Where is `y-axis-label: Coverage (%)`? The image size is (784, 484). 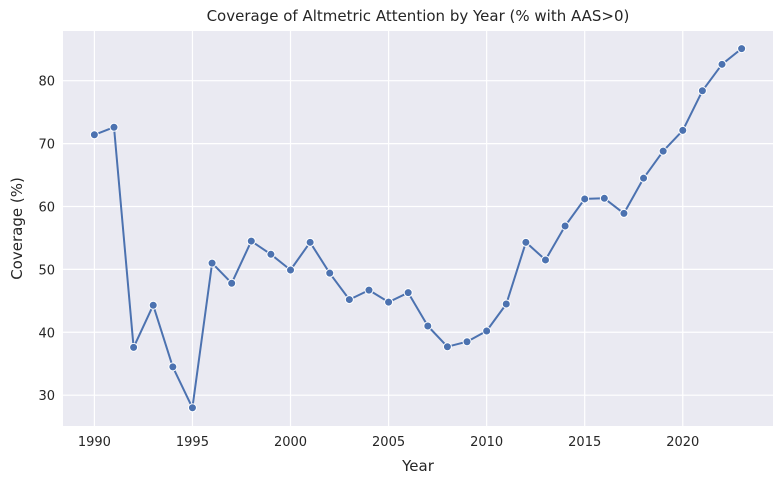 y-axis-label: Coverage (%) is located at coordinates (17, 228).